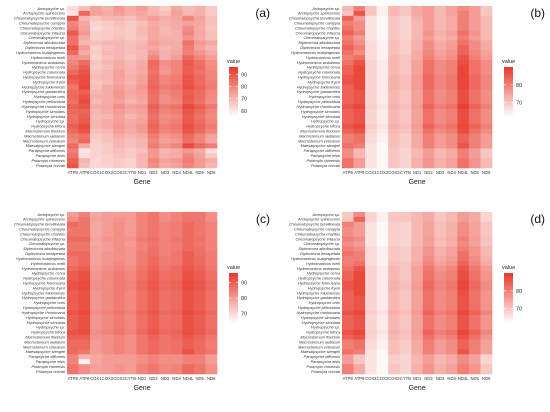 The image size is (550, 412). What do you see at coordinates (519, 292) in the screenshot?
I see `legend-tick-label: 80` at bounding box center [519, 292].